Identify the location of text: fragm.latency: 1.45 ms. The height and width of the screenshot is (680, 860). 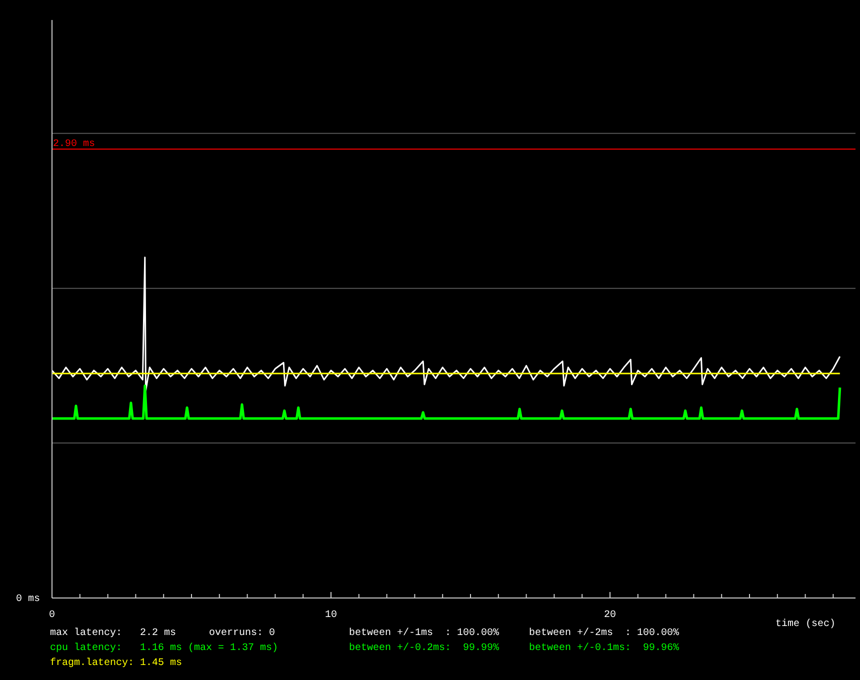
(116, 663).